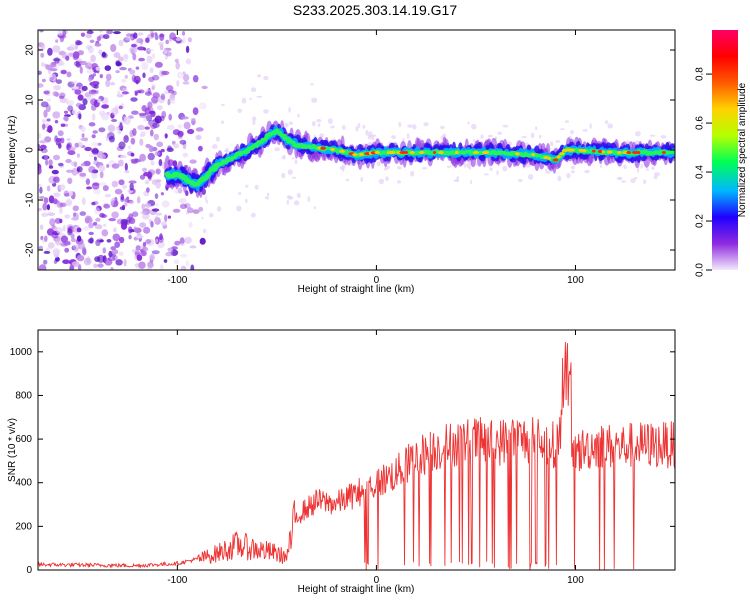 Image resolution: width=750 pixels, height=600 pixels. I want to click on x-tick-label: 100, so click(575, 280).